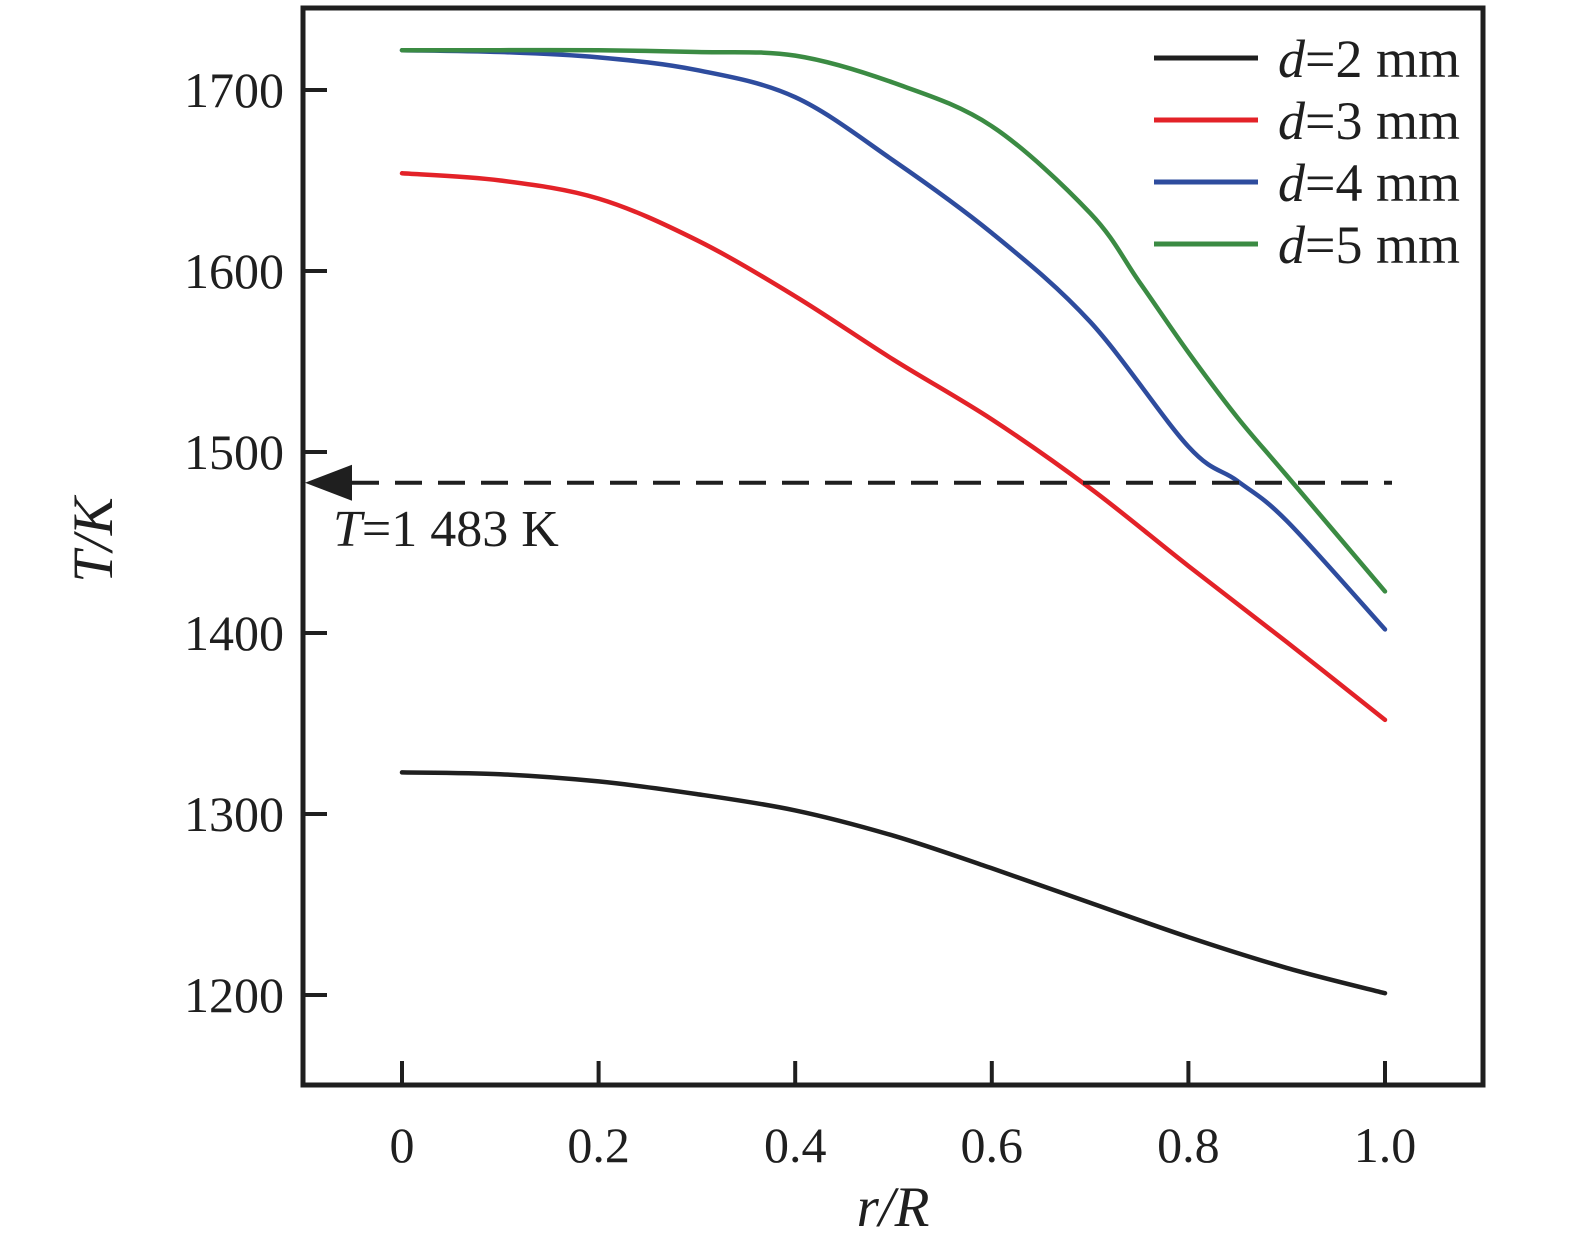  What do you see at coordinates (402, 1145) in the screenshot?
I see `x-axis-tick-label: 0` at bounding box center [402, 1145].